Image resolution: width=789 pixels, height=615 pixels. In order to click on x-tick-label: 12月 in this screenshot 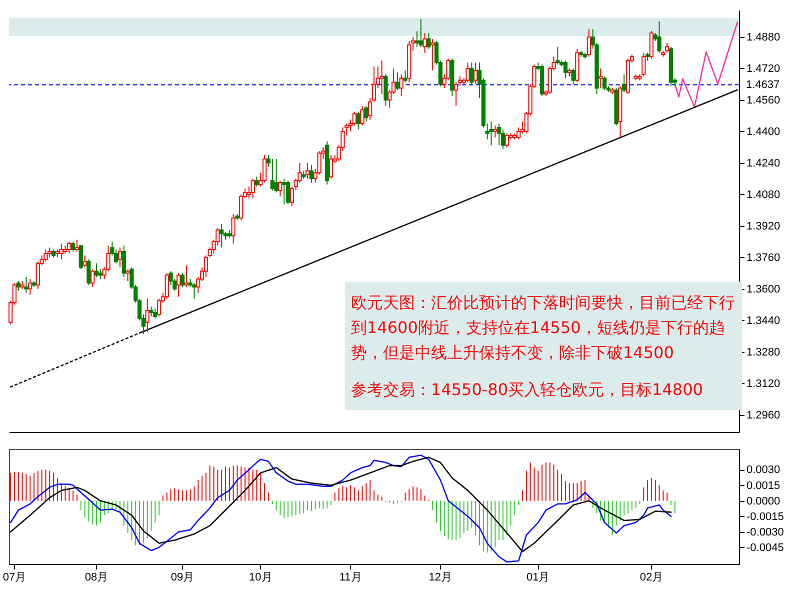, I will do `click(440, 578)`.